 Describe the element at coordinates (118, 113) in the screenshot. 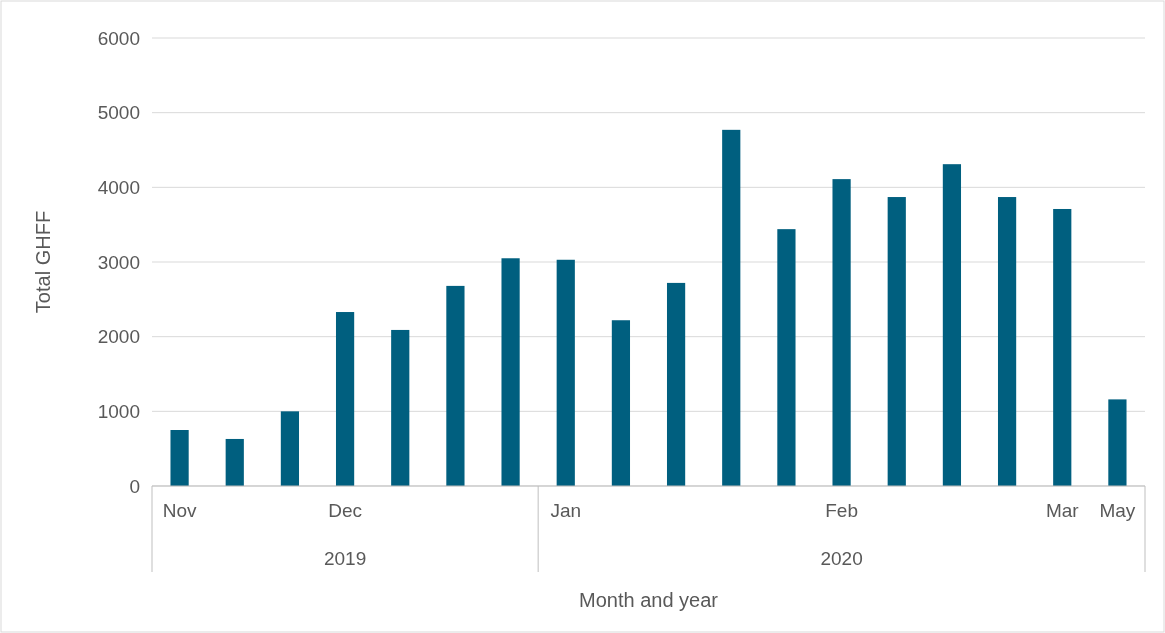

I see `y-tick-label: 5000` at that location.